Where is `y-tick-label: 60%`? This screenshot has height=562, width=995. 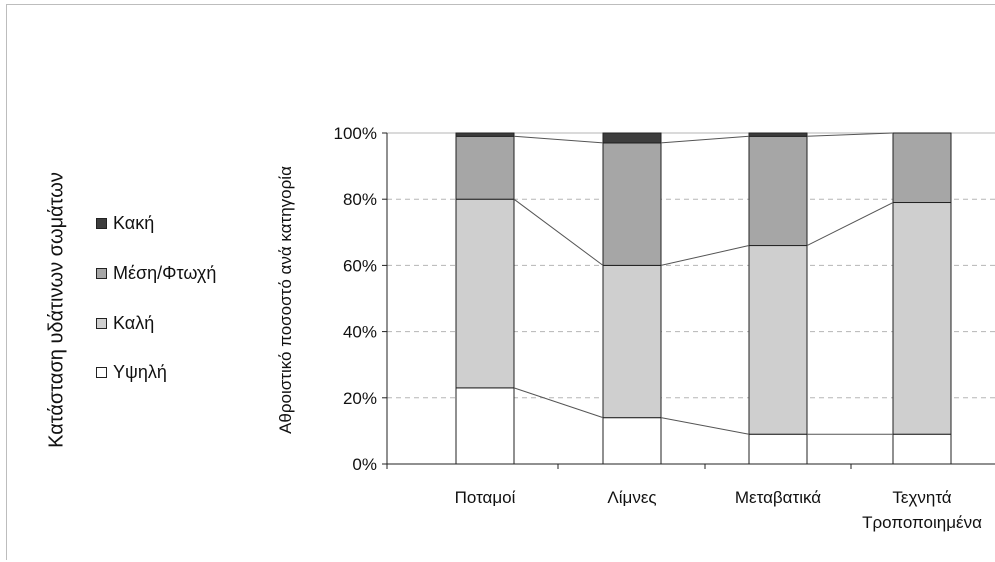
y-tick-label: 60% is located at coordinates (360, 265).